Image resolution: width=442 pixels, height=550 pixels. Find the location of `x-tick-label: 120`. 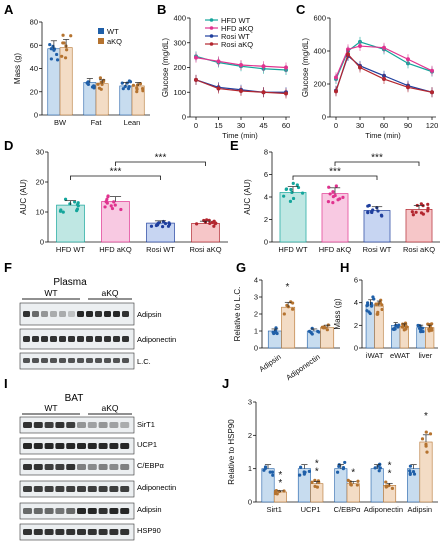

x-tick-label: 120 is located at coordinates (432, 125).